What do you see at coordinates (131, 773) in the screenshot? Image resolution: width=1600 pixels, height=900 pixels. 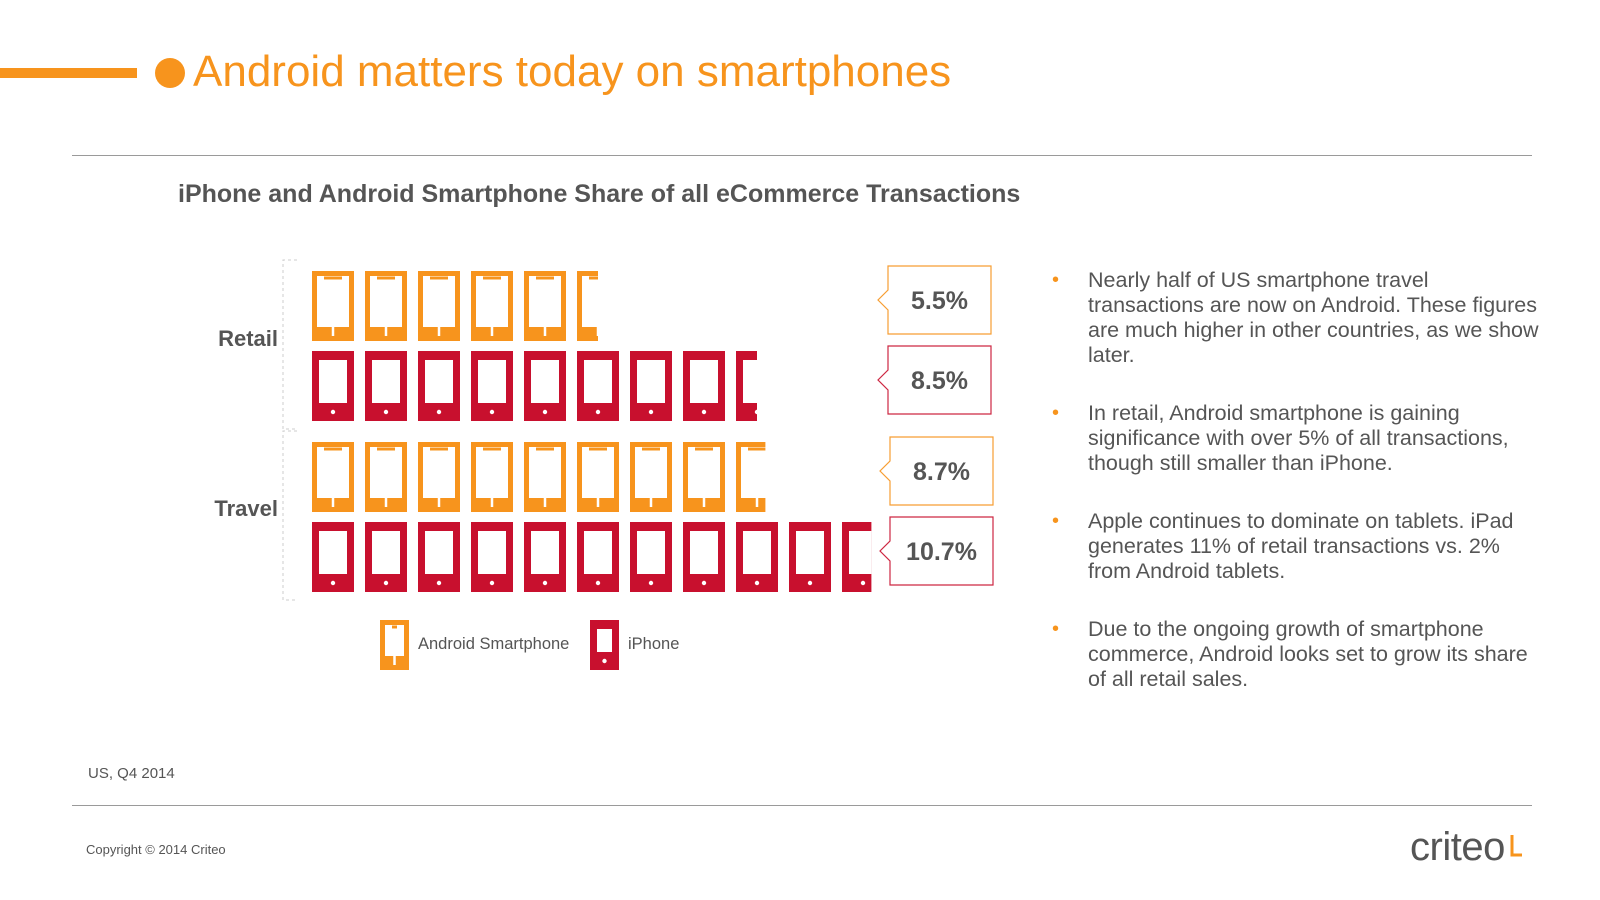 I see `source-note: US, Q4 2014` at bounding box center [131, 773].